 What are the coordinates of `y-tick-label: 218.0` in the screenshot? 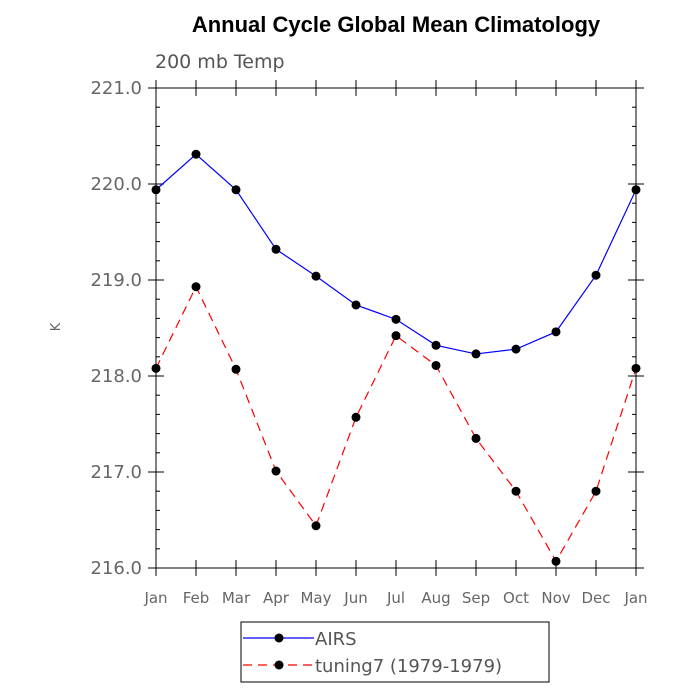 It's located at (116, 376).